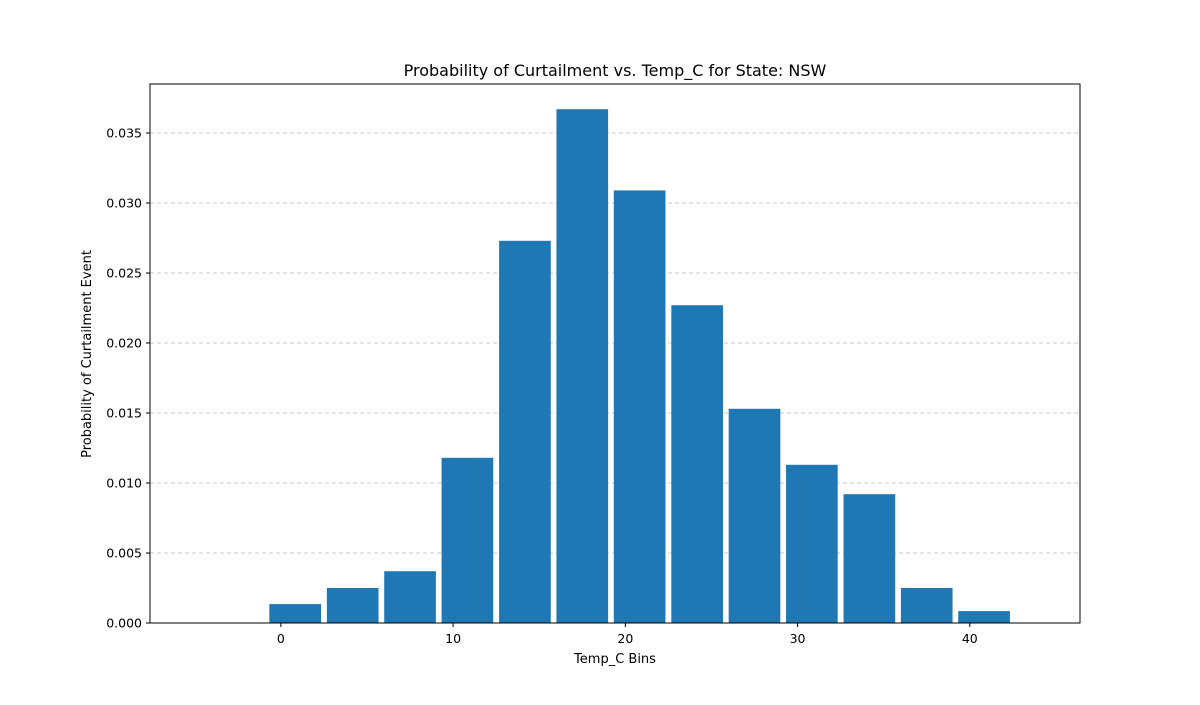 The width and height of the screenshot is (1200, 705). Describe the element at coordinates (625, 638) in the screenshot. I see `x-tick-label: 20` at that location.